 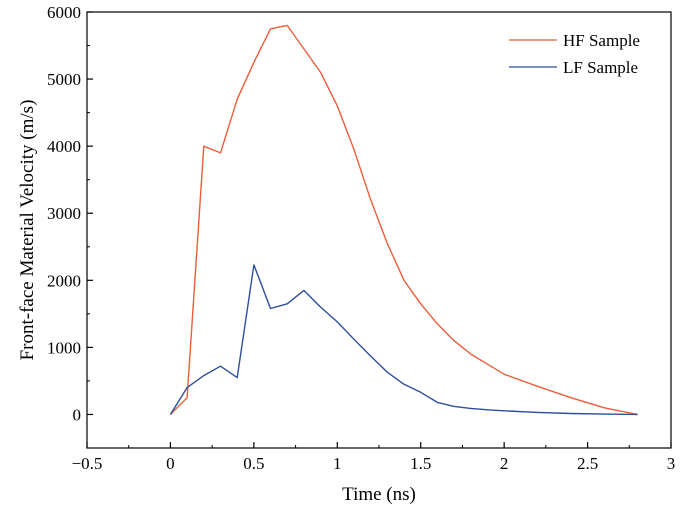 I want to click on x-tick-label: 1.5, so click(x=420, y=463).